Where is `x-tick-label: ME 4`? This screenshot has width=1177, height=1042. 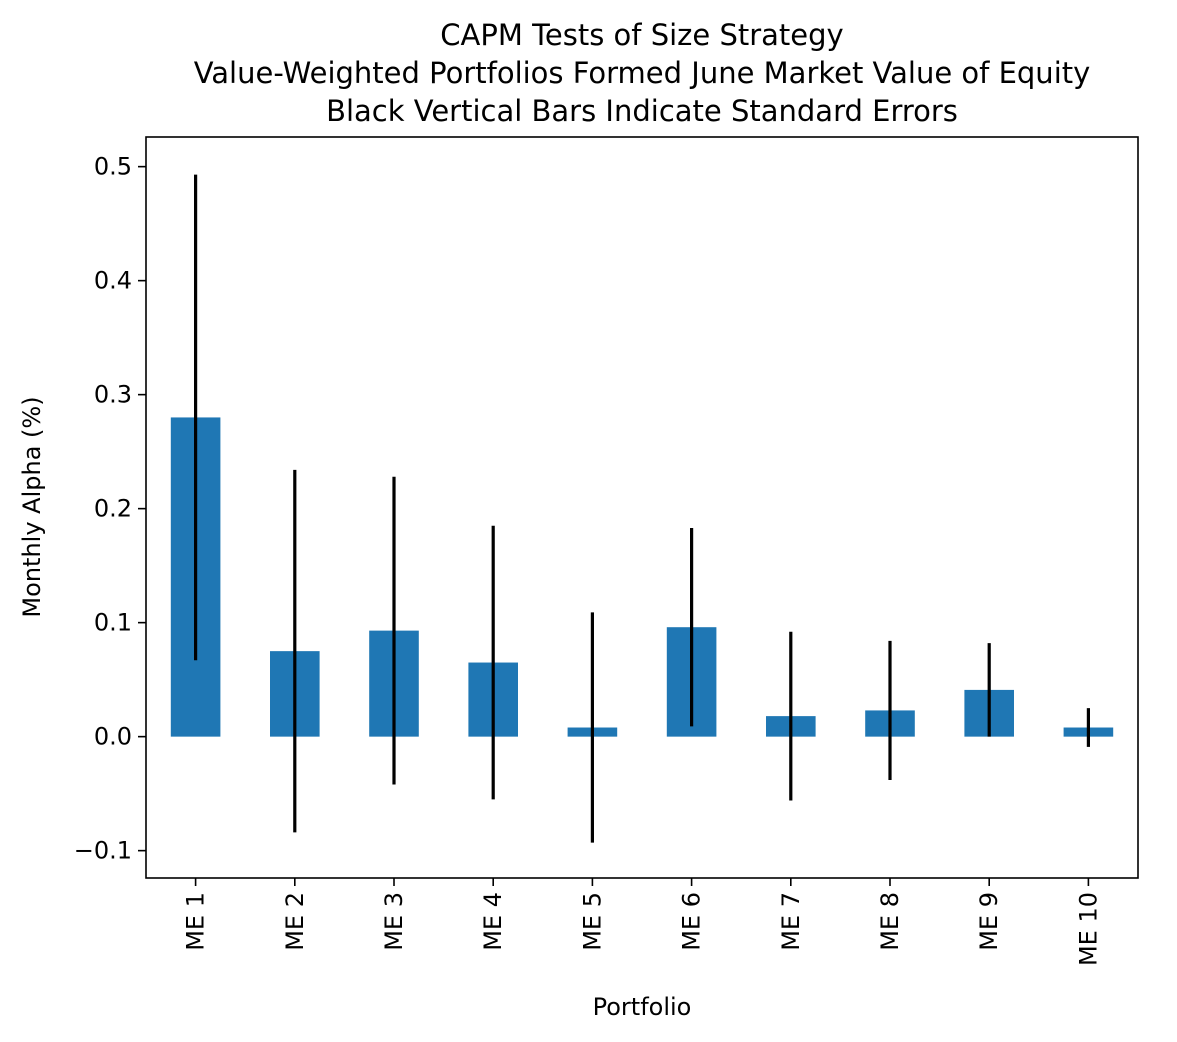 x-tick-label: ME 4 is located at coordinates (493, 921).